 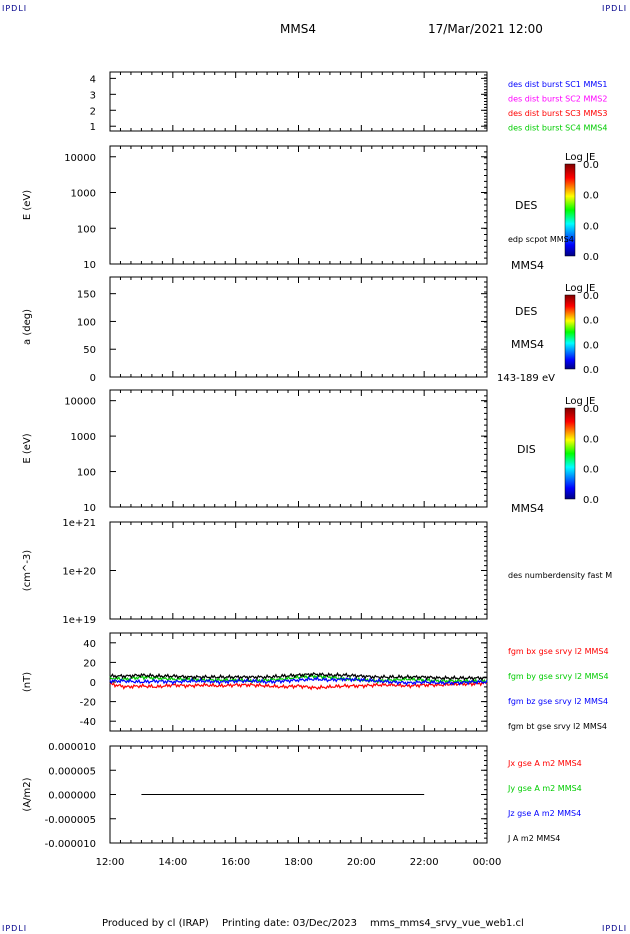 I want to click on xtick-label: 18:00, so click(x=298, y=862).